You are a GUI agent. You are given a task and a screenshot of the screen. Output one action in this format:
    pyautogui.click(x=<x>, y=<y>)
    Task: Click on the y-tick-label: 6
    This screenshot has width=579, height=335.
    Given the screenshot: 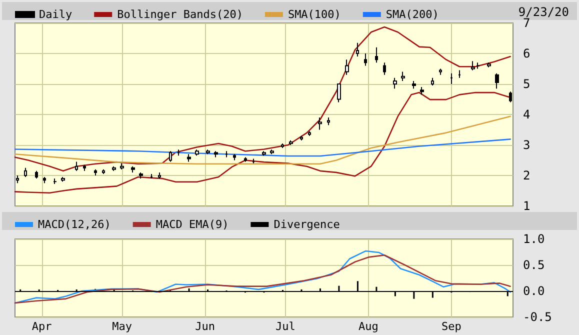 What is the action you would take?
    pyautogui.click(x=526, y=53)
    